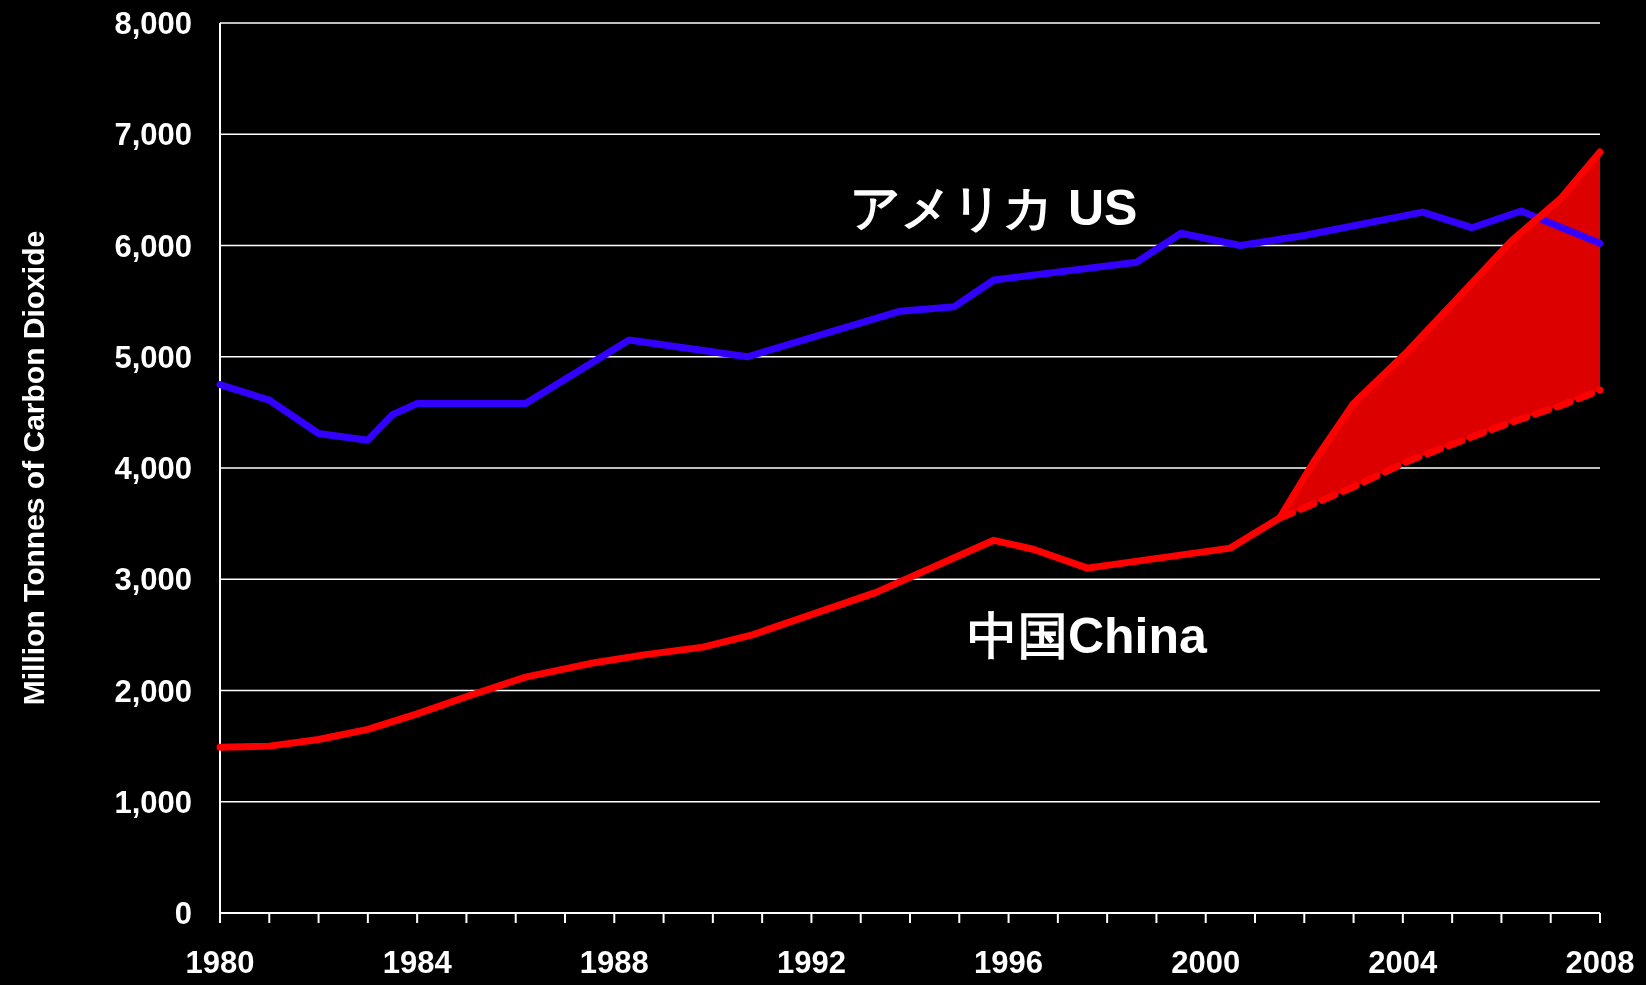 The image size is (1646, 985). I want to click on x-tick-label: 1984, so click(417, 962).